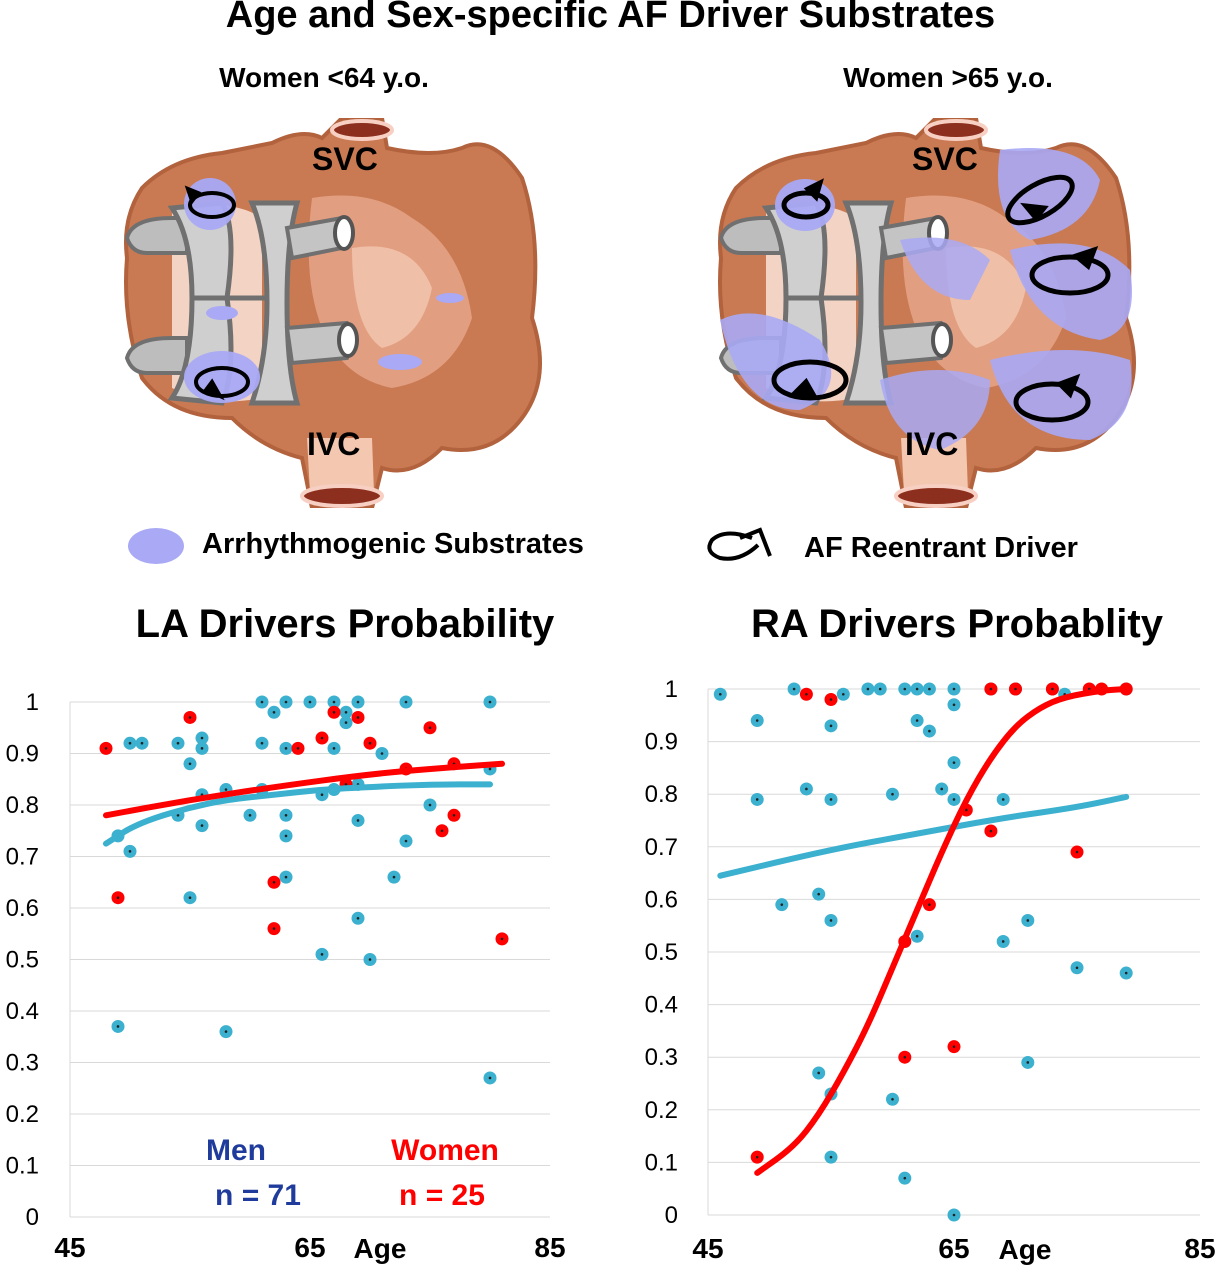  Describe the element at coordinates (22, 1166) in the screenshot. I see `y-tick-label: 0.1` at that location.